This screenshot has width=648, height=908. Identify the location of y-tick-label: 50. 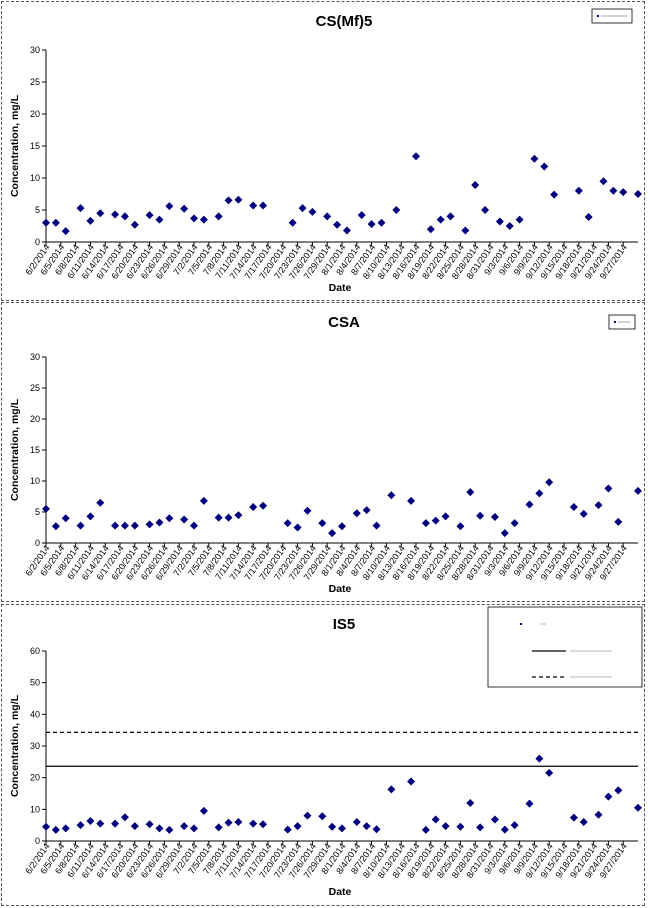
(35, 683).